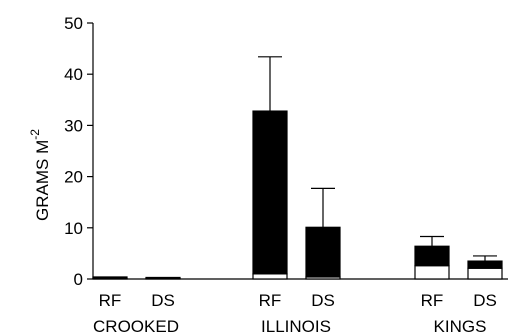 The image size is (515, 335). What do you see at coordinates (73, 177) in the screenshot?
I see `y-tick-label: 20` at bounding box center [73, 177].